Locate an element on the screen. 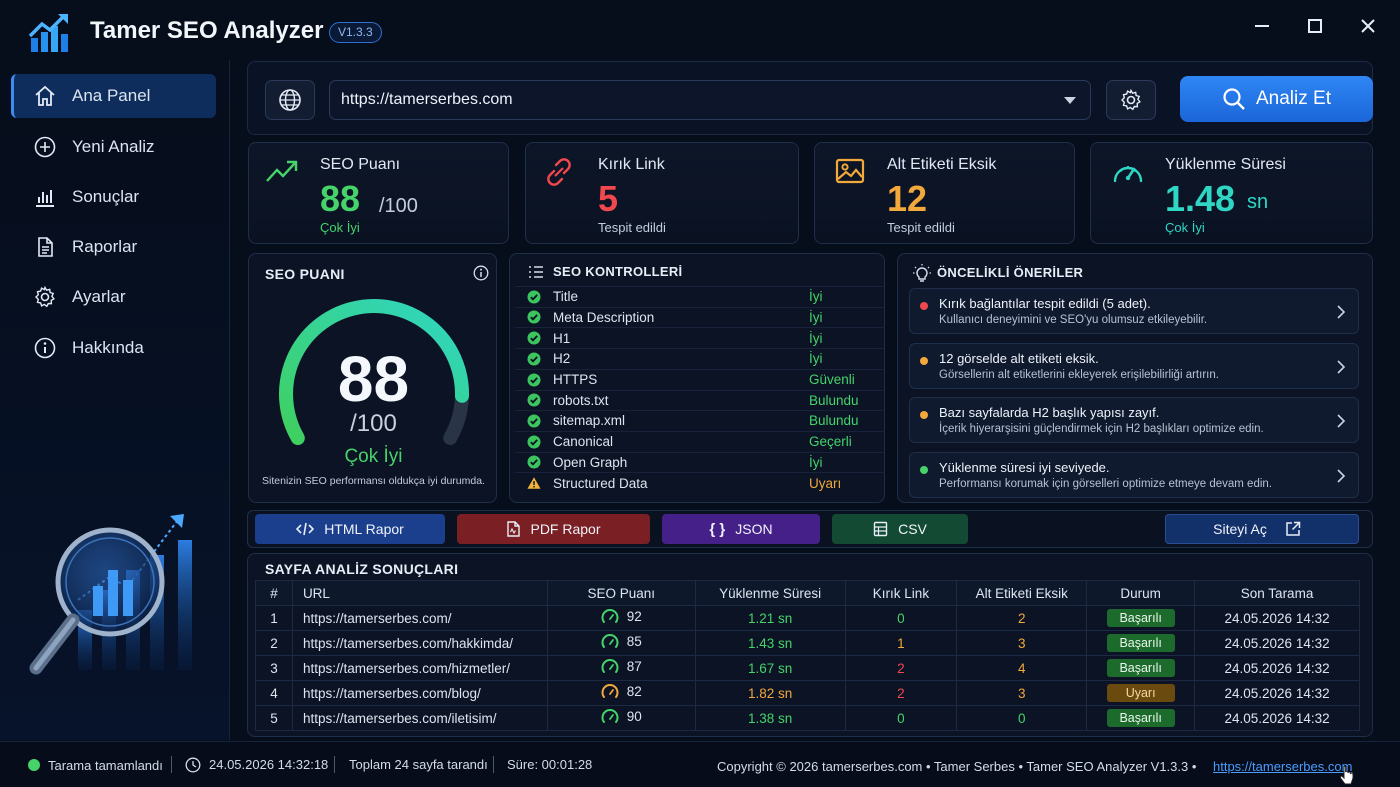  check-name: H2 is located at coordinates (562, 359).